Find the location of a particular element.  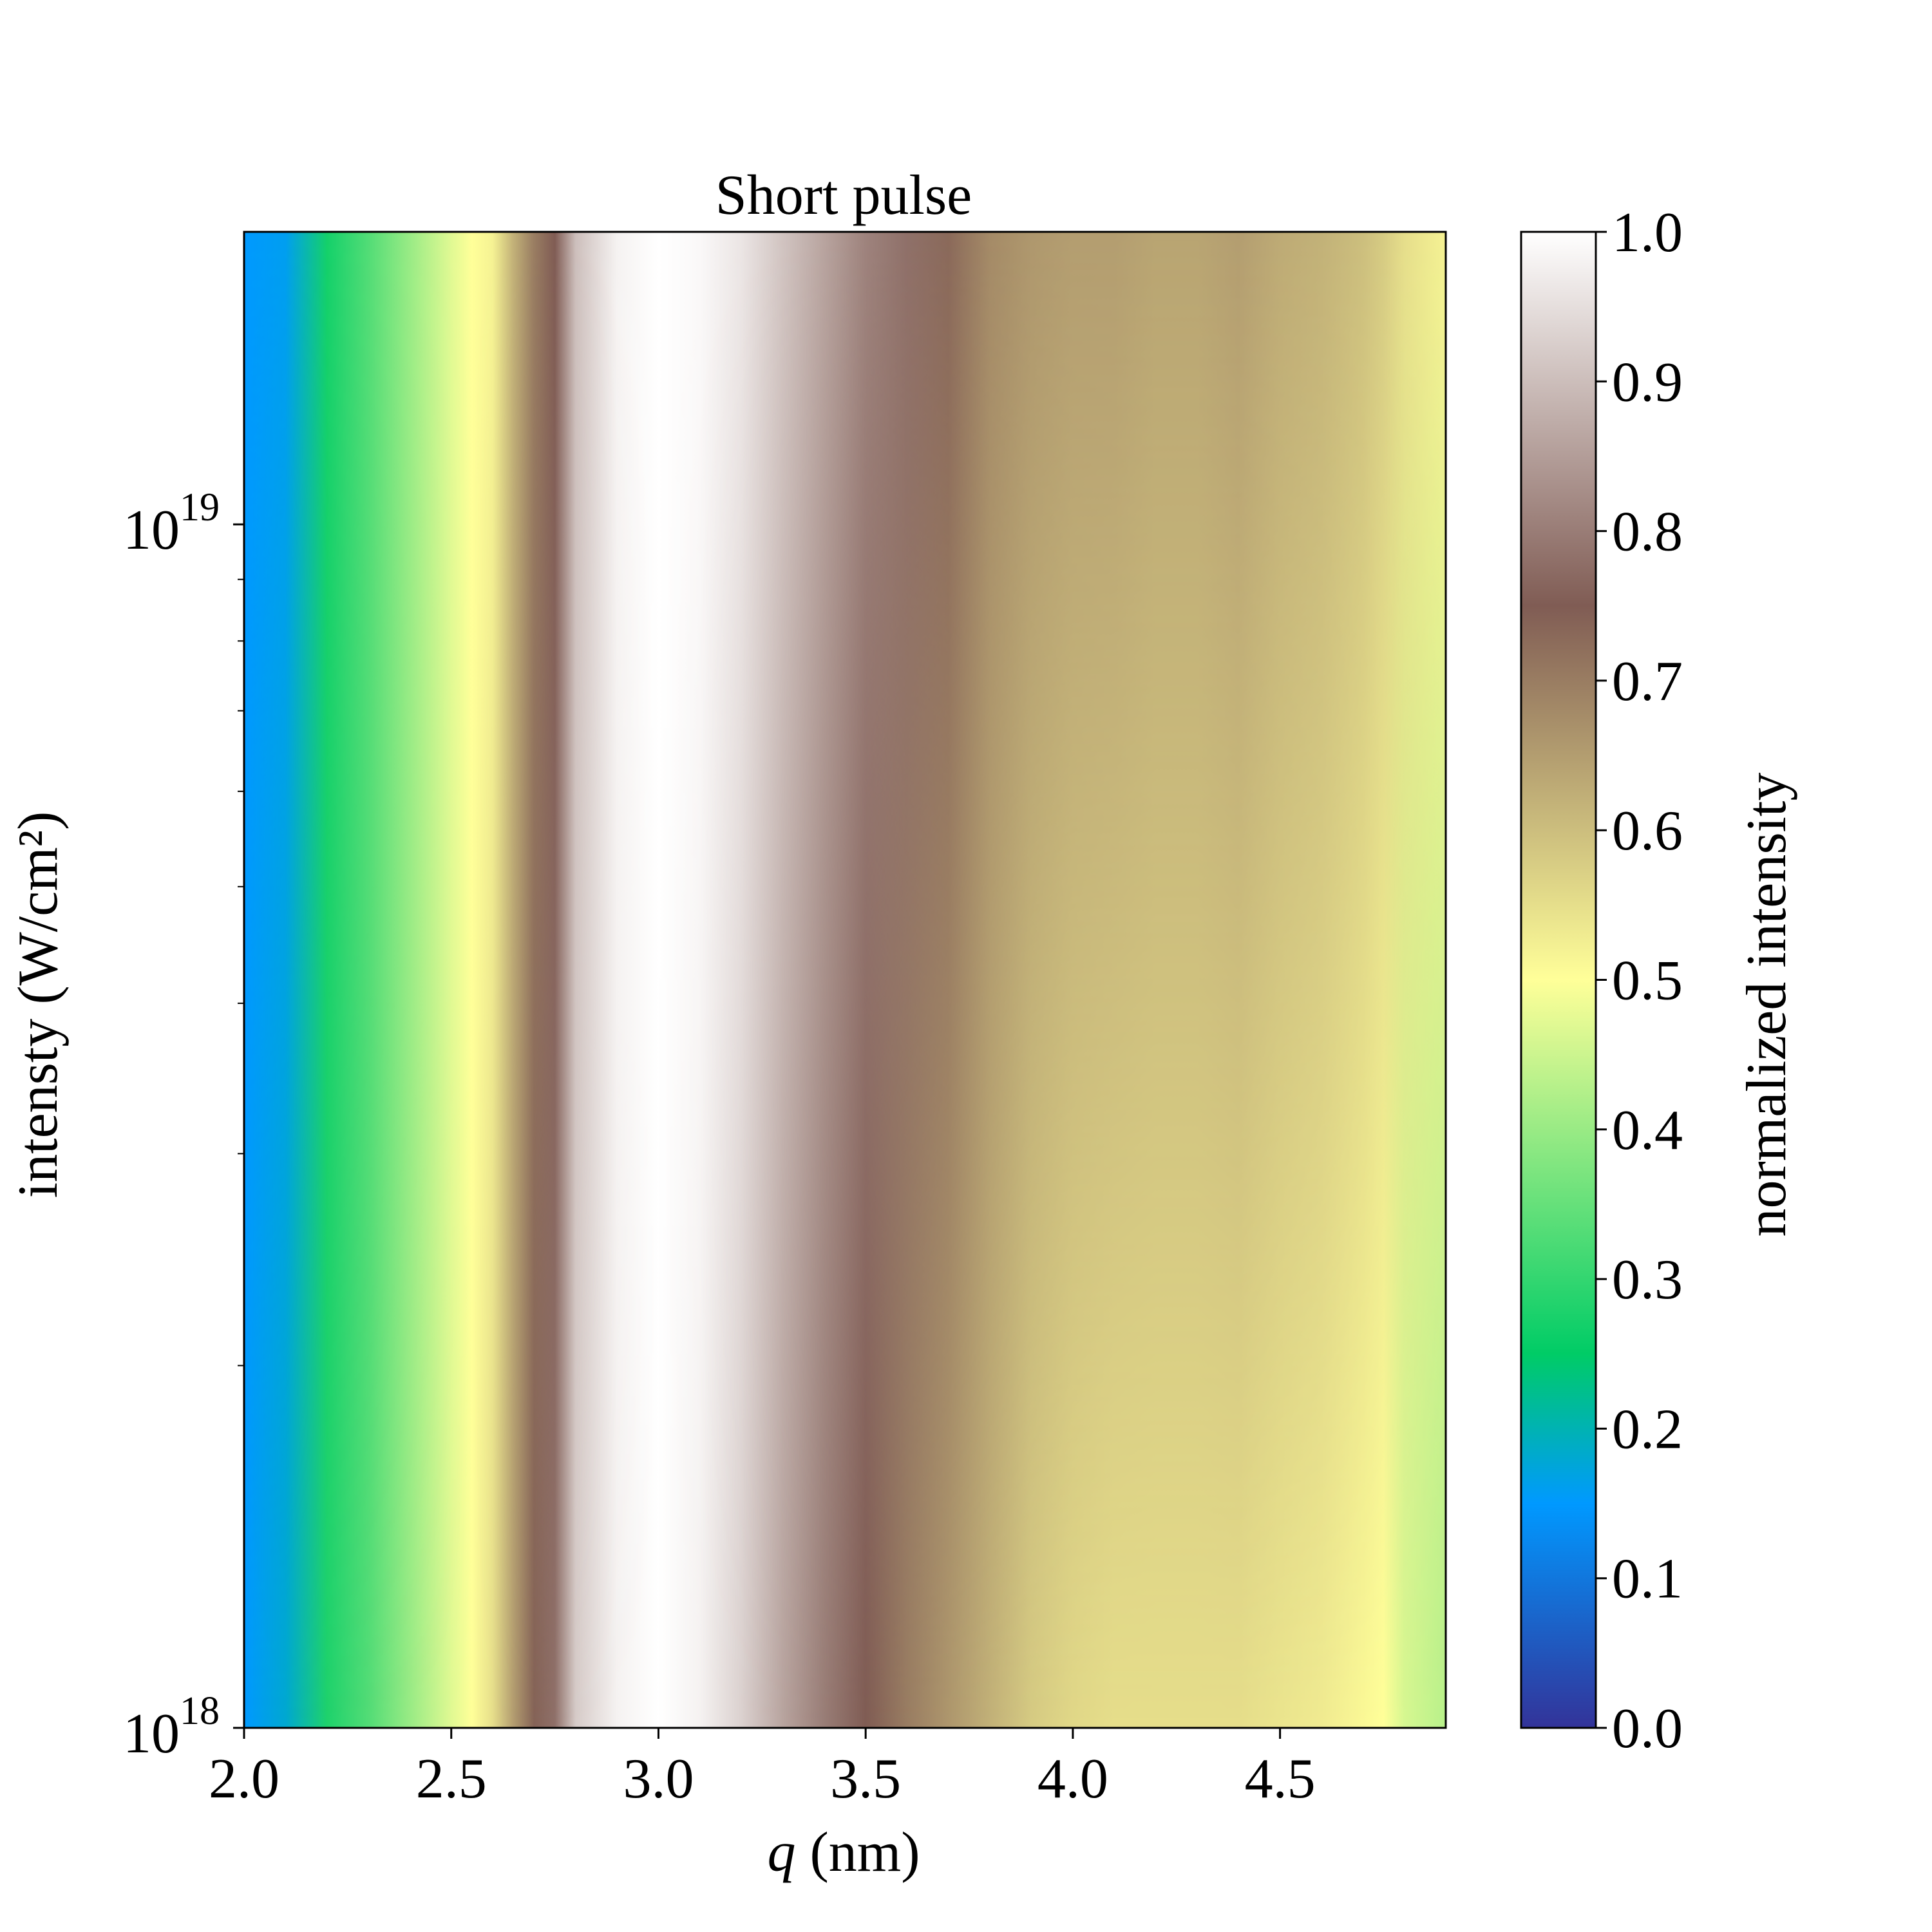

colorbar-tick-label: 0.7 is located at coordinates (1647, 682).